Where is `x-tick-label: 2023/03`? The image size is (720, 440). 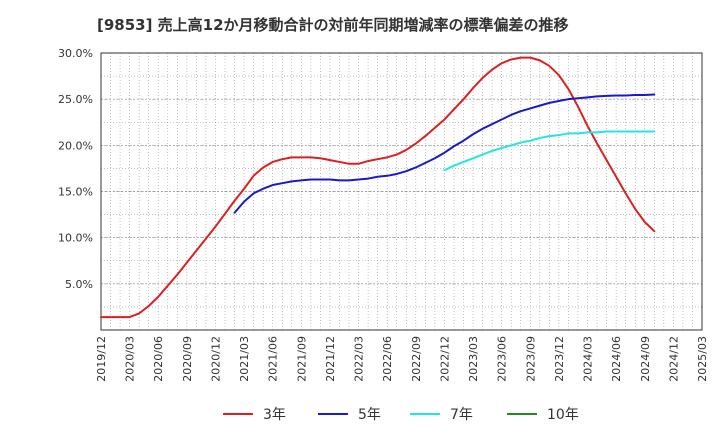
x-tick-label: 2023/03 is located at coordinates (473, 359).